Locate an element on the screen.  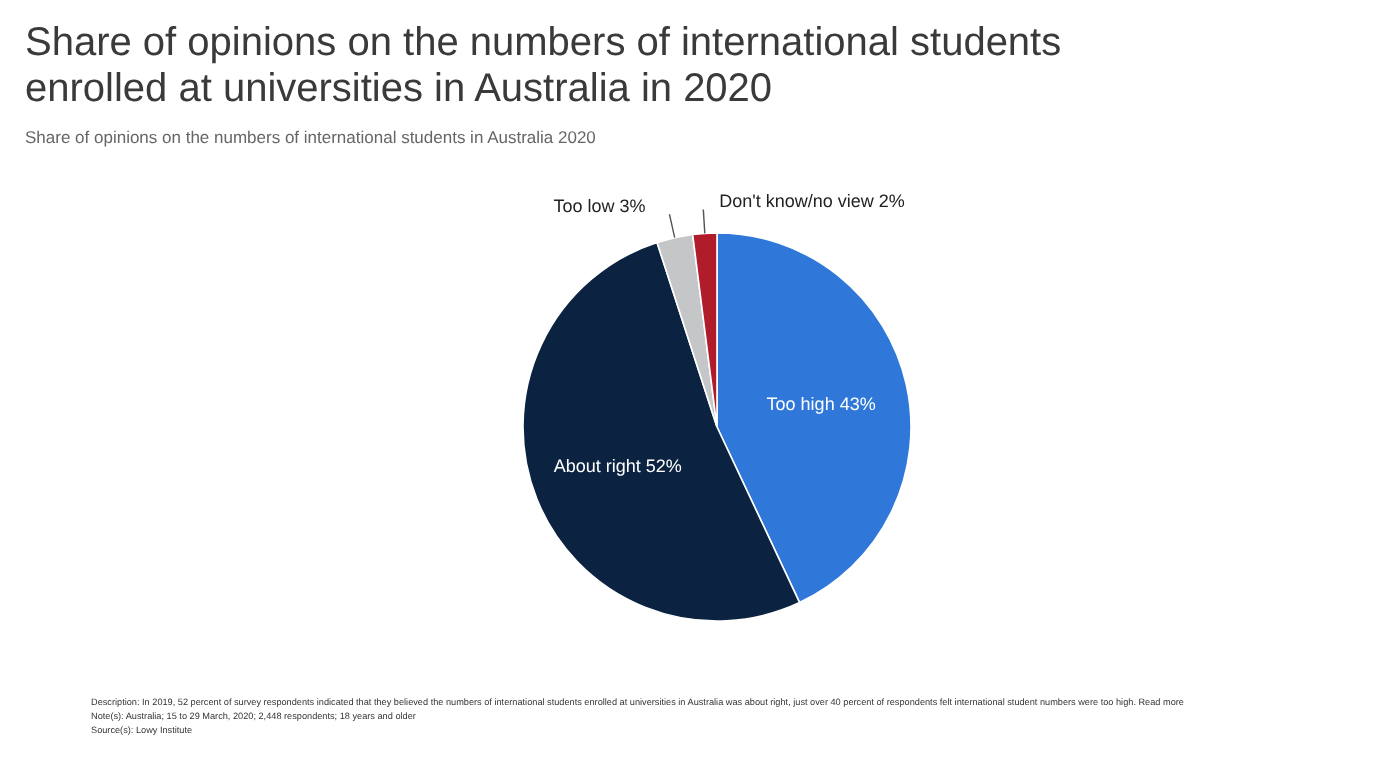
text: Share of opinions on the numbers of international students in Australia 2020 is located at coordinates (311, 137).